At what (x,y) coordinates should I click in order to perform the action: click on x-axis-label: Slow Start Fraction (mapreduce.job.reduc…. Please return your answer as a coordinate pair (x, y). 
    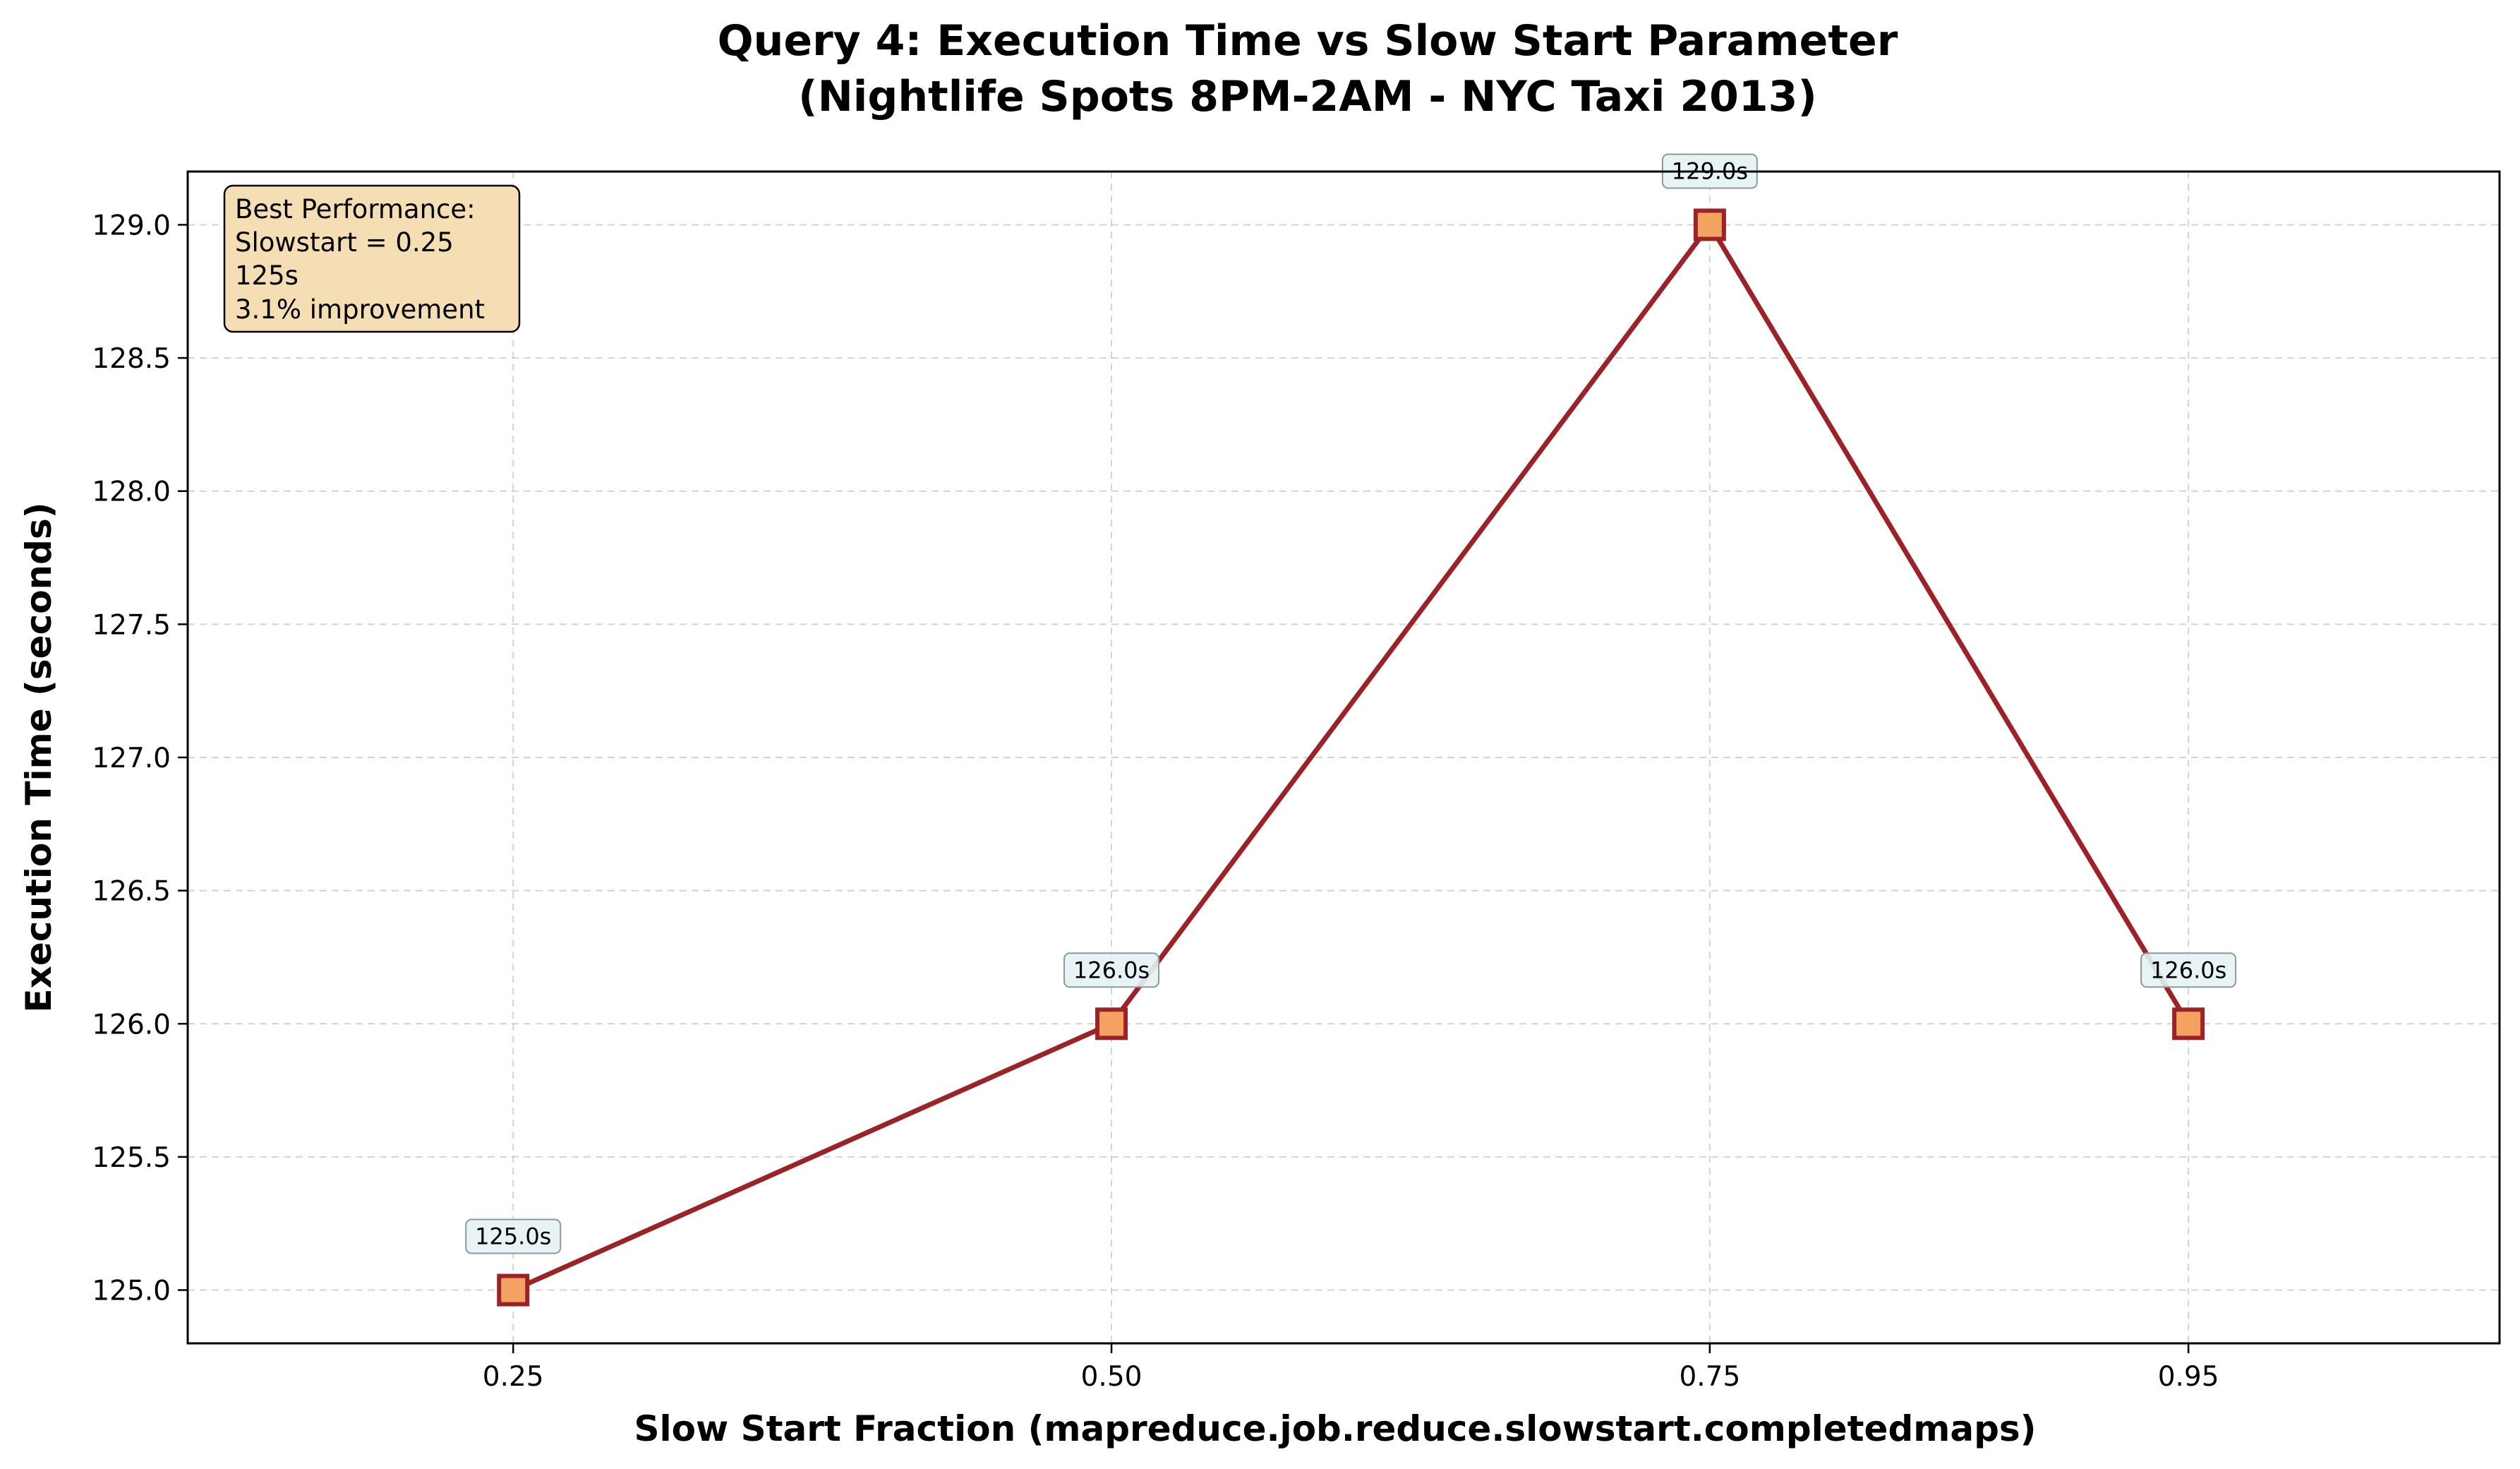
    Looking at the image, I should click on (1335, 1428).